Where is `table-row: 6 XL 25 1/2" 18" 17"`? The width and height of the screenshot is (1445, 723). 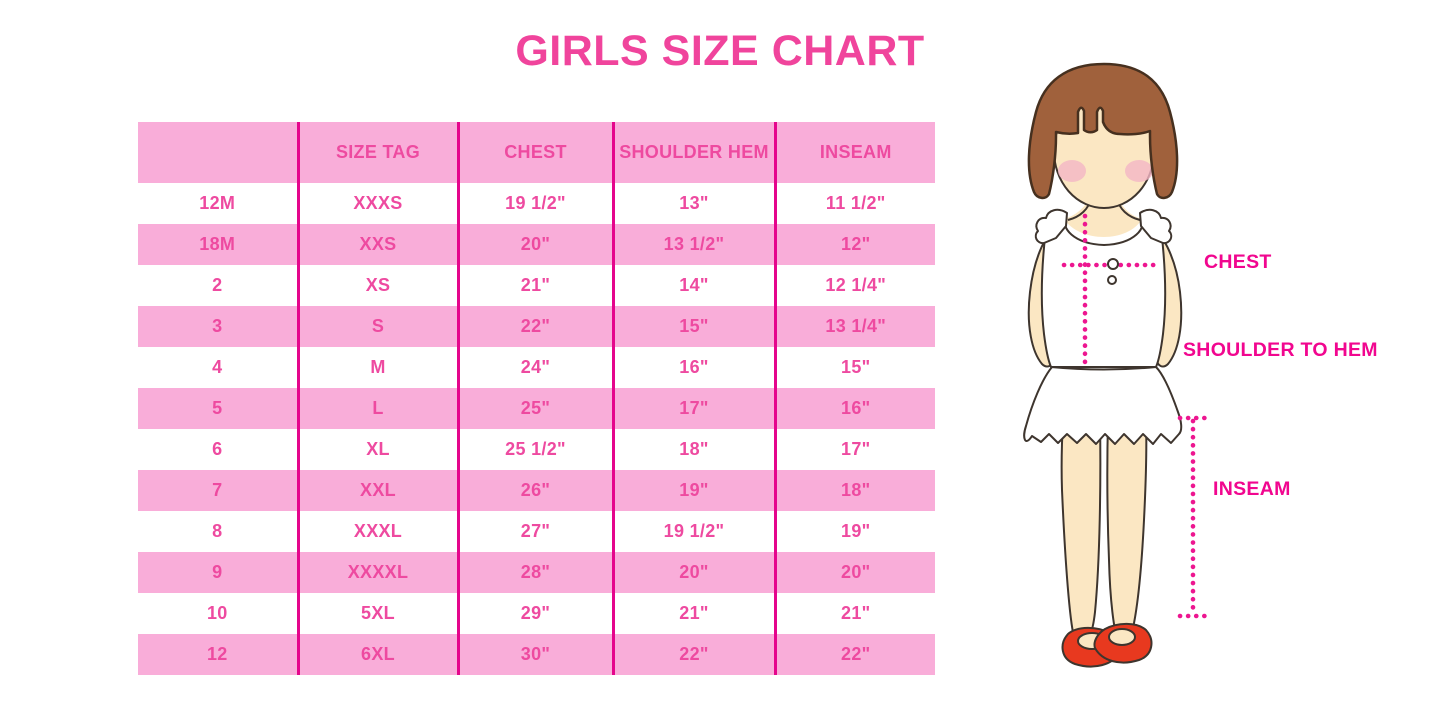
table-row: 6 XL 25 1/2" 18" 17" is located at coordinates (536, 449).